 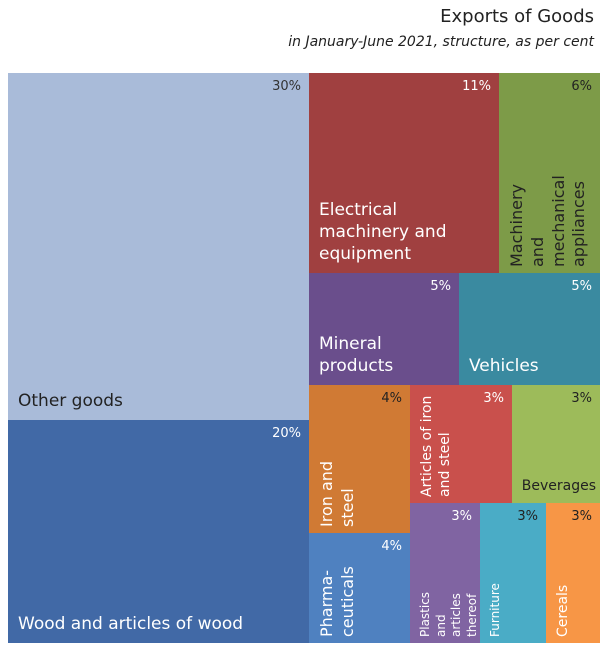 I want to click on treemap-cell: 4% Pharma-ceuticals, so click(x=360, y=589).